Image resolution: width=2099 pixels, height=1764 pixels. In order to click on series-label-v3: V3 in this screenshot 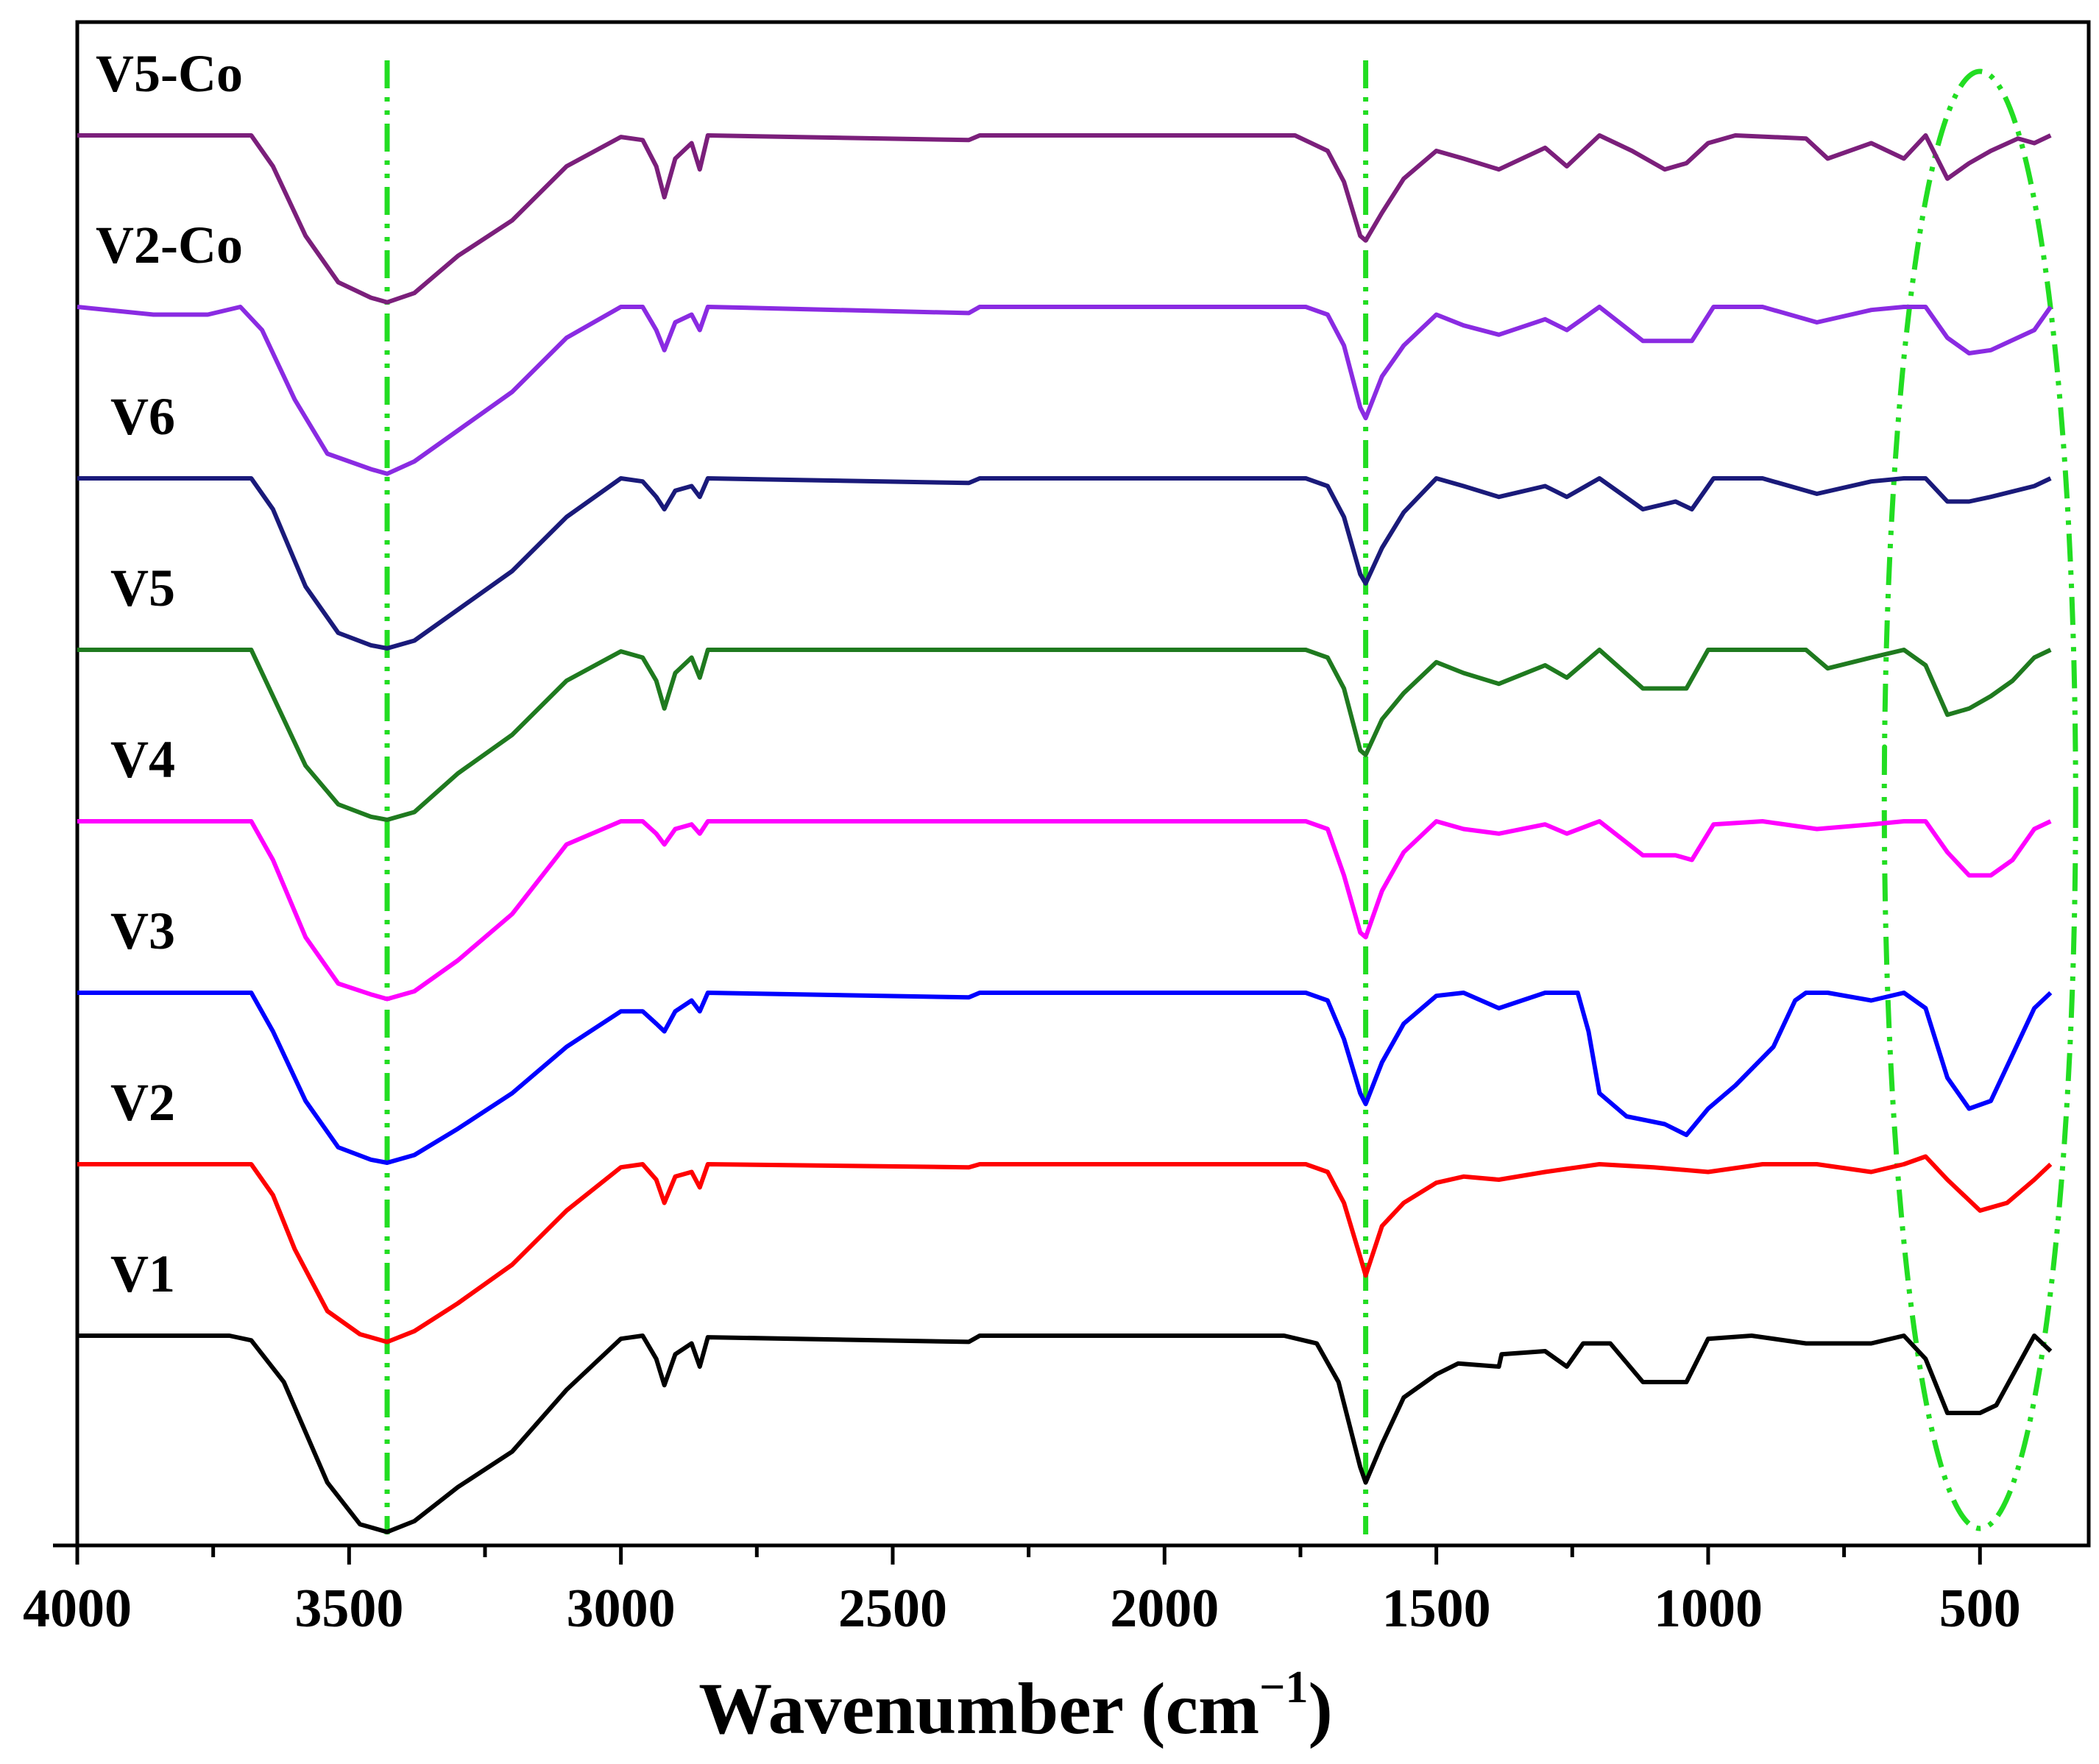, I will do `click(142, 931)`.